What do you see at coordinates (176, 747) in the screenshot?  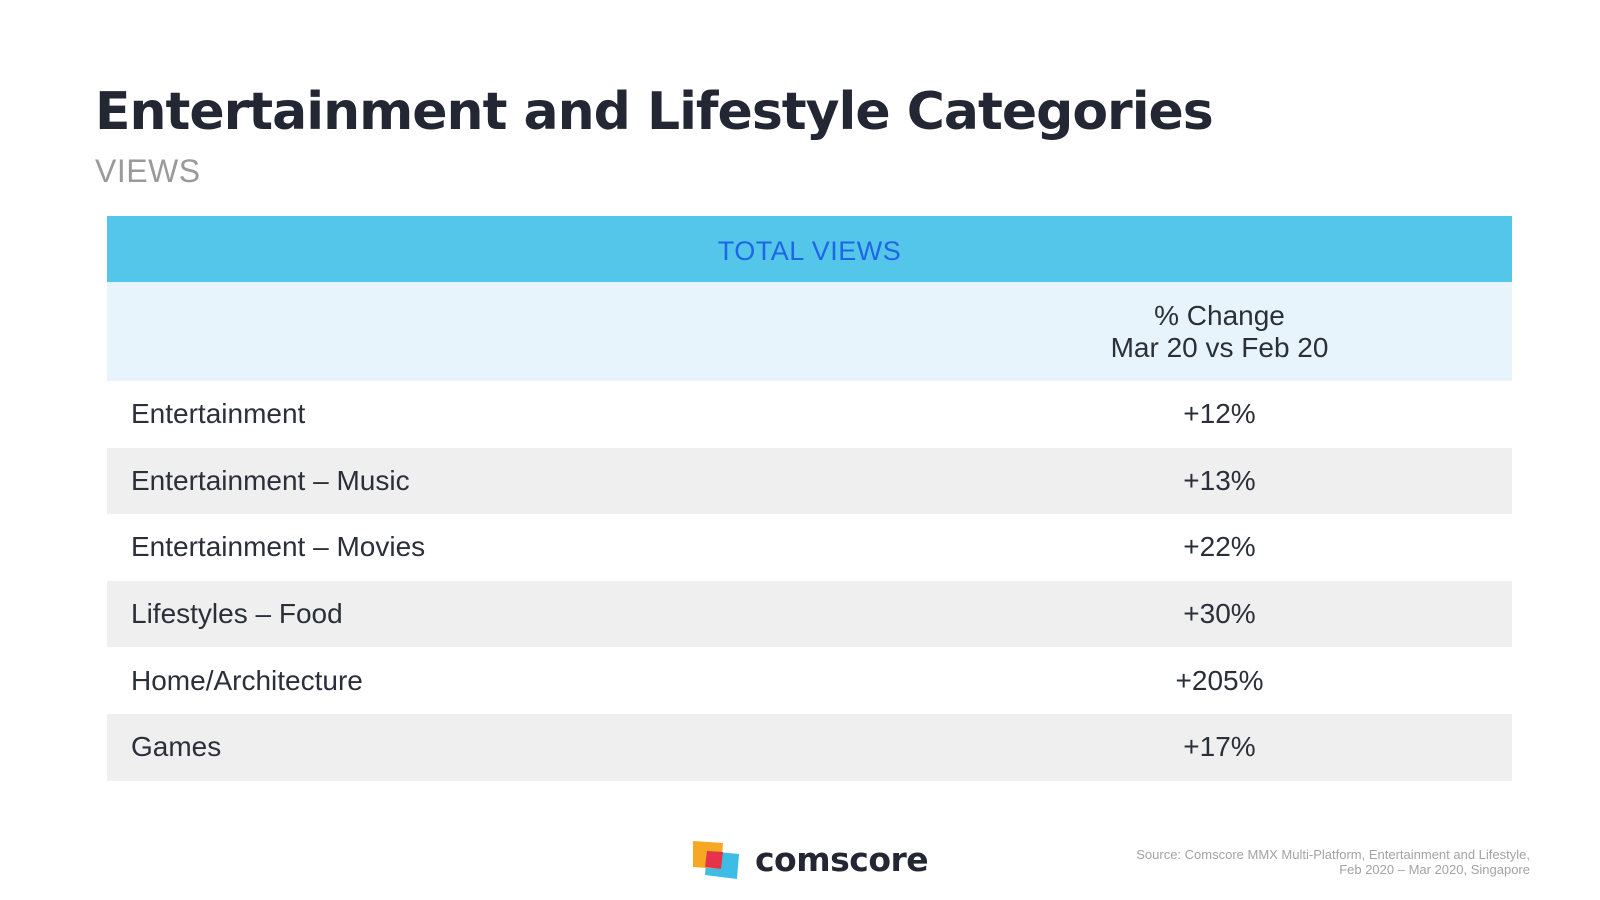 I see `row-label: Games` at bounding box center [176, 747].